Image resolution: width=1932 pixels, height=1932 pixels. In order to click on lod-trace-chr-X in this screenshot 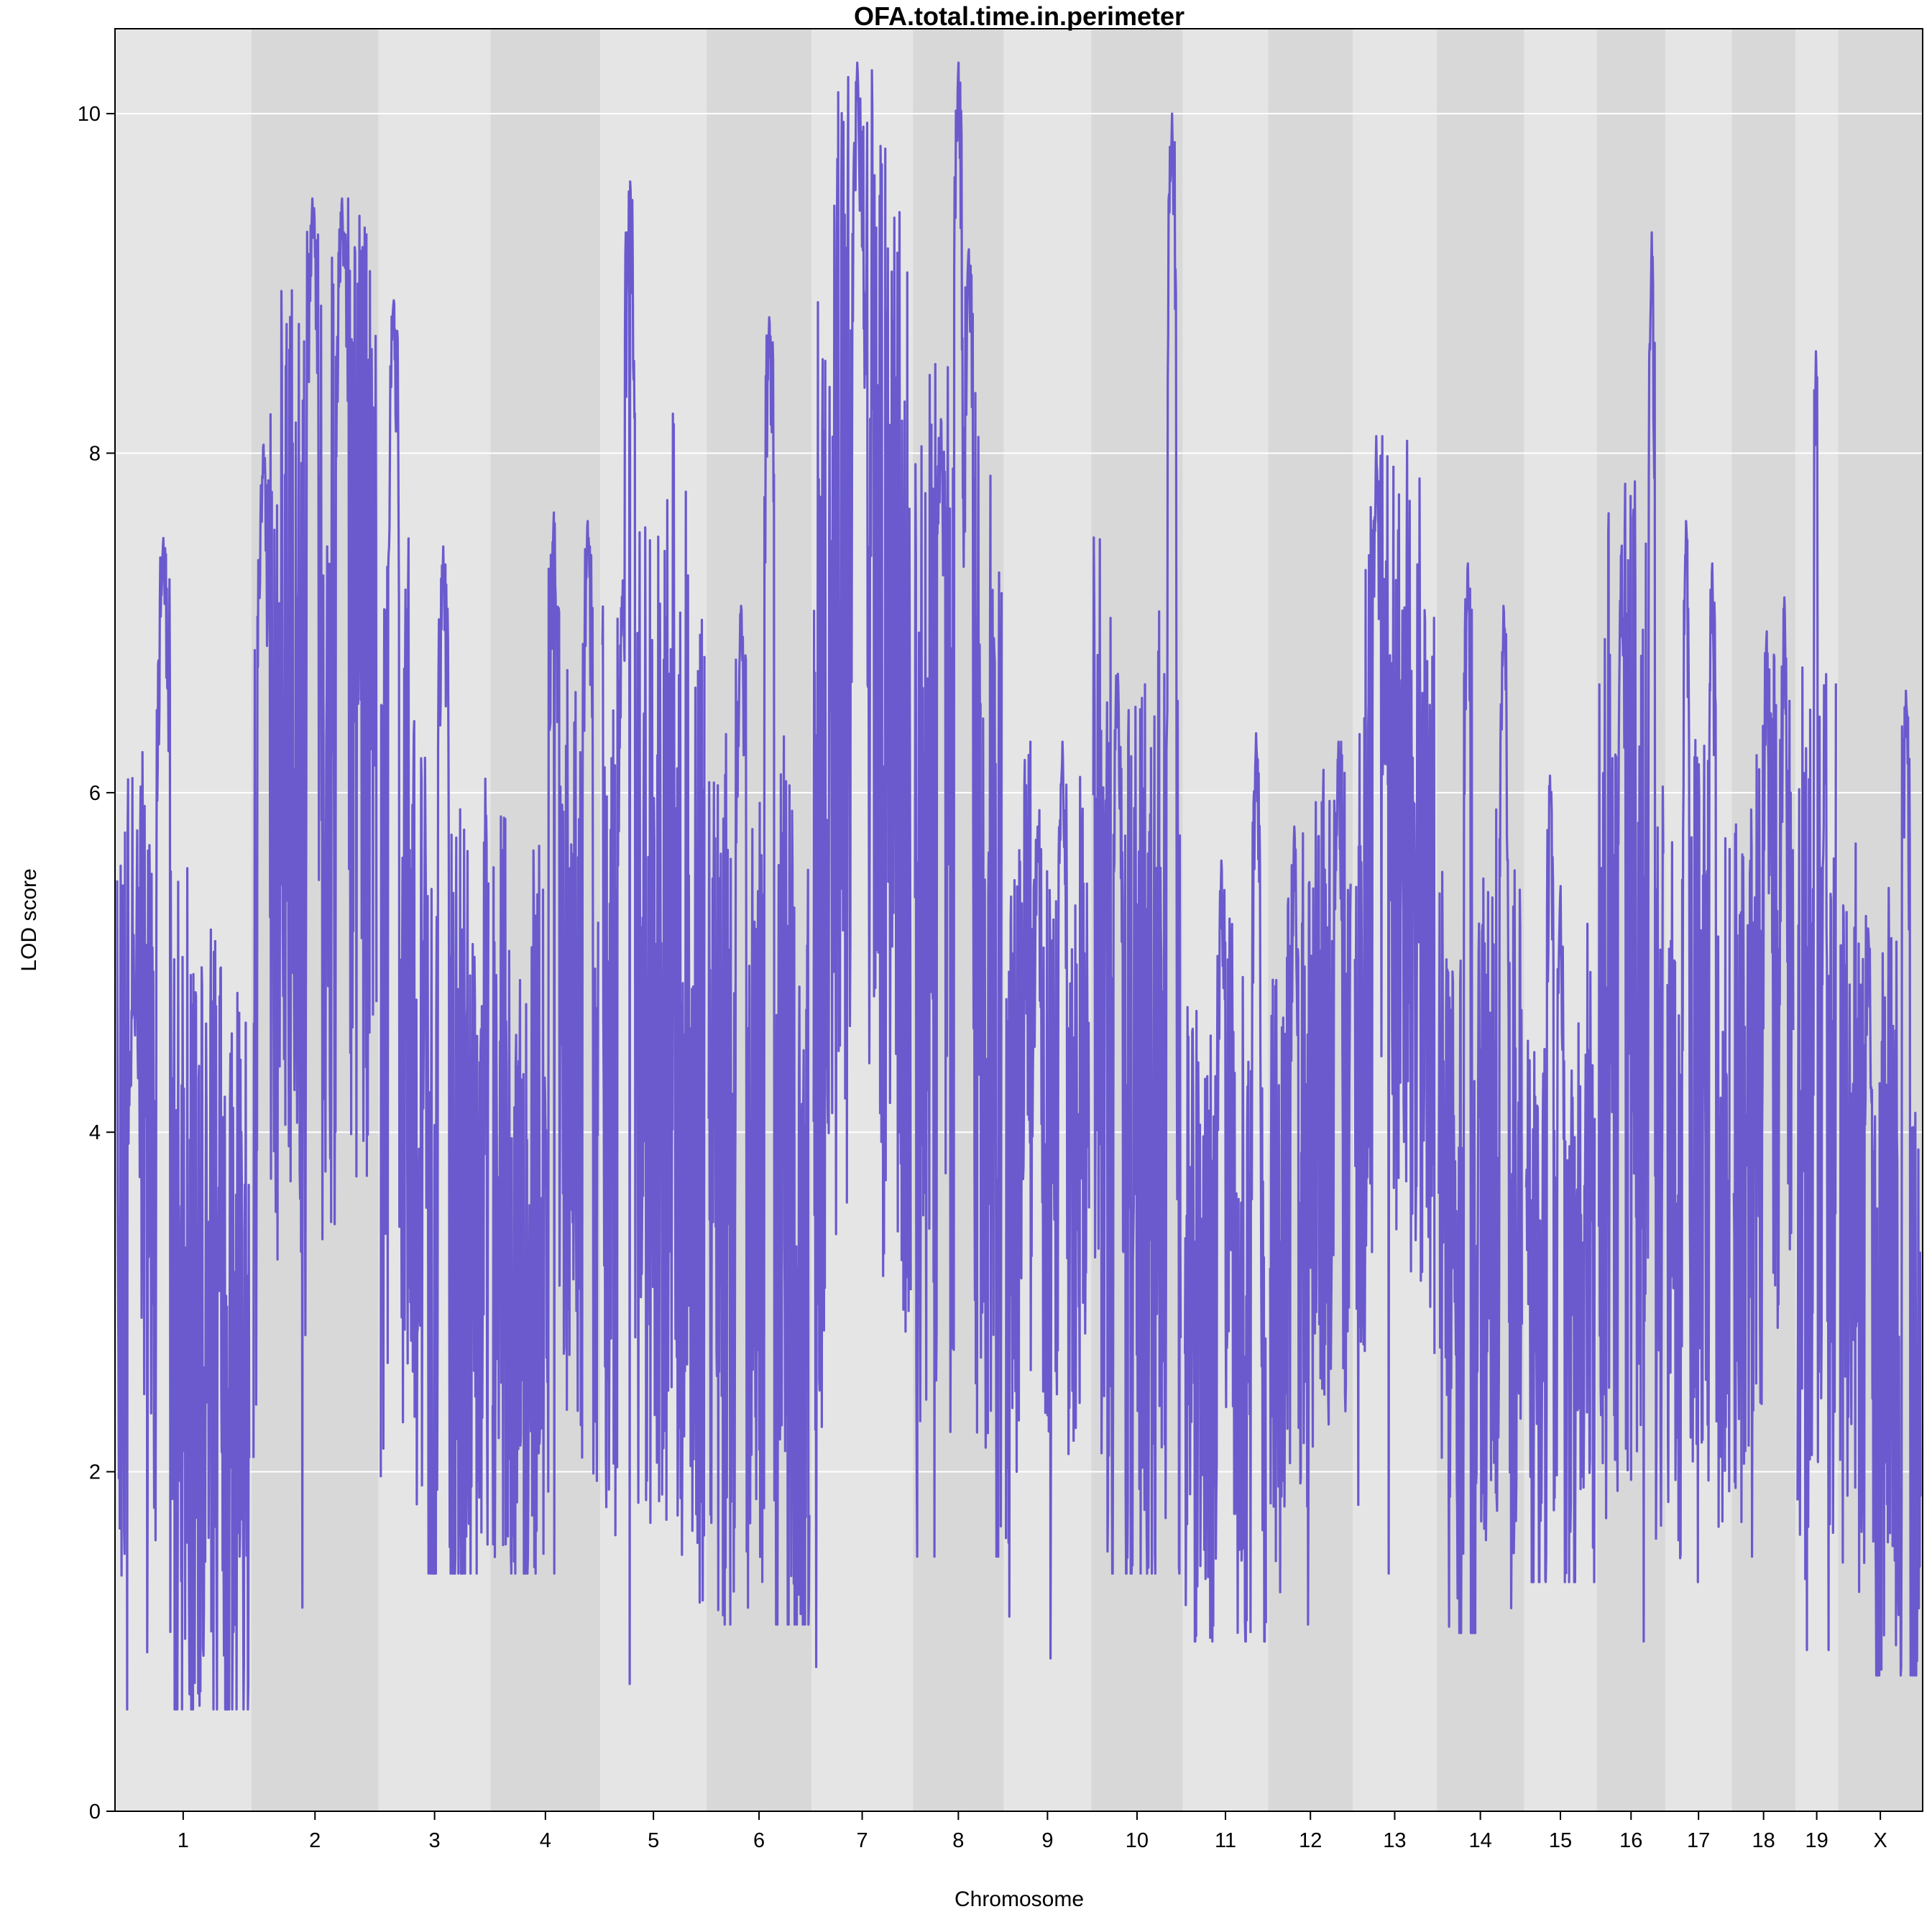, I will do `click(1880, 1183)`.